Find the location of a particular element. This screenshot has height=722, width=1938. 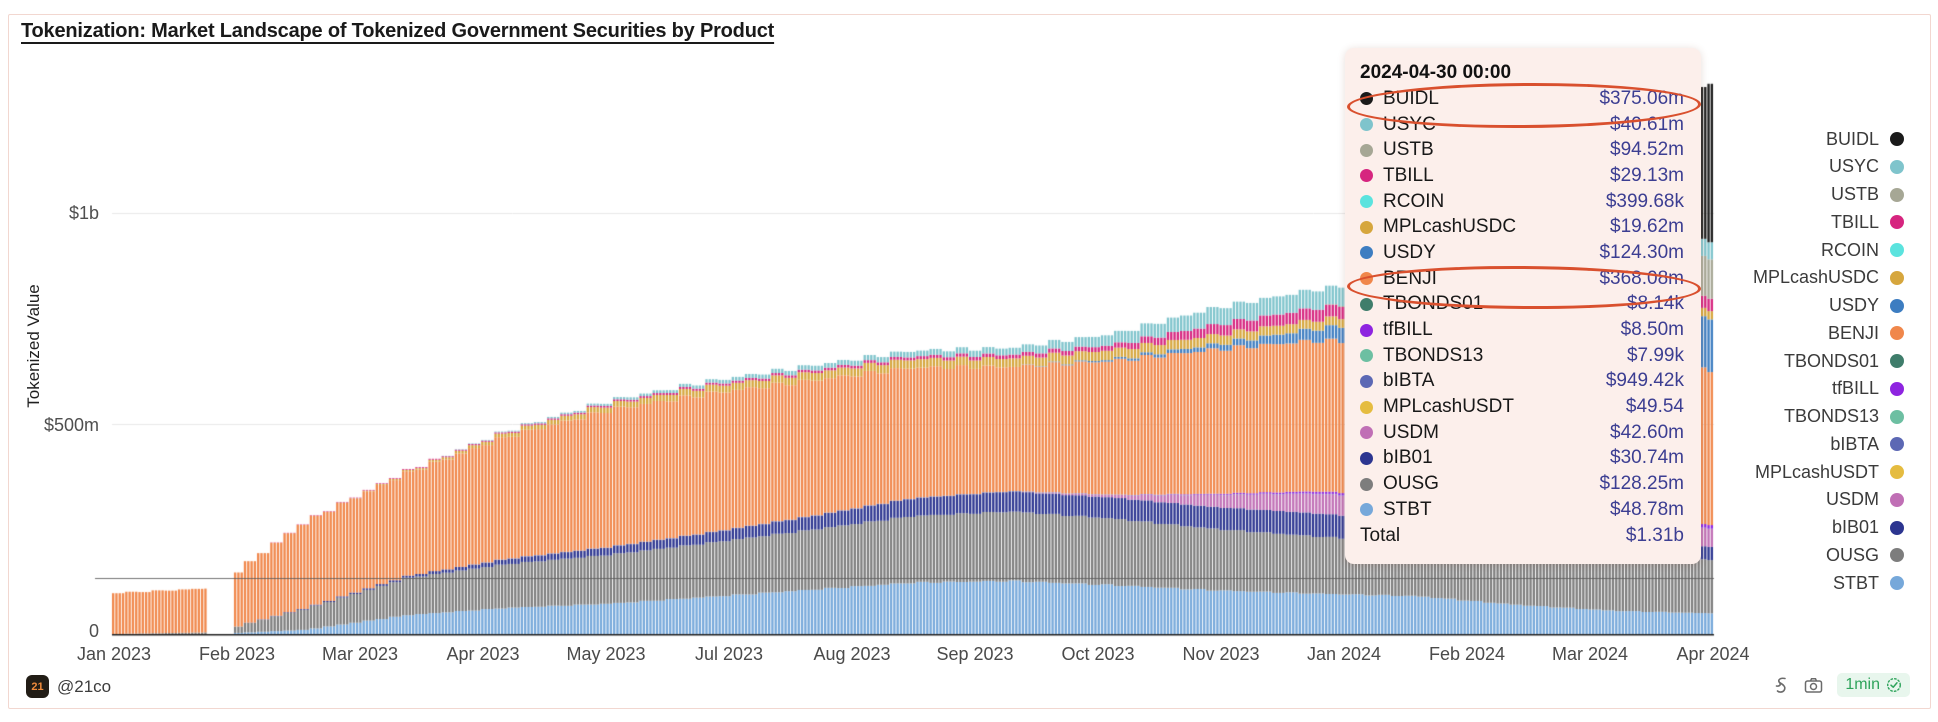

tooltip-row-USDY: USDY $124.30m is located at coordinates (1522, 253).